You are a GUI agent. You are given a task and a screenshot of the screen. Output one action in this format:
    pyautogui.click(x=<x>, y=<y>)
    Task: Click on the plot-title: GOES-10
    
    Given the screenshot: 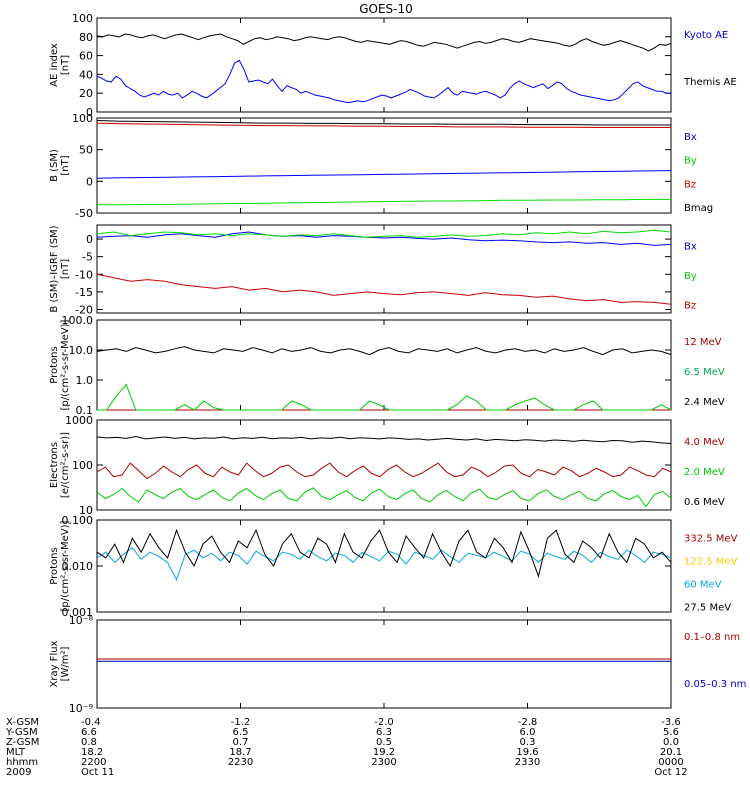 What is the action you would take?
    pyautogui.click(x=386, y=9)
    